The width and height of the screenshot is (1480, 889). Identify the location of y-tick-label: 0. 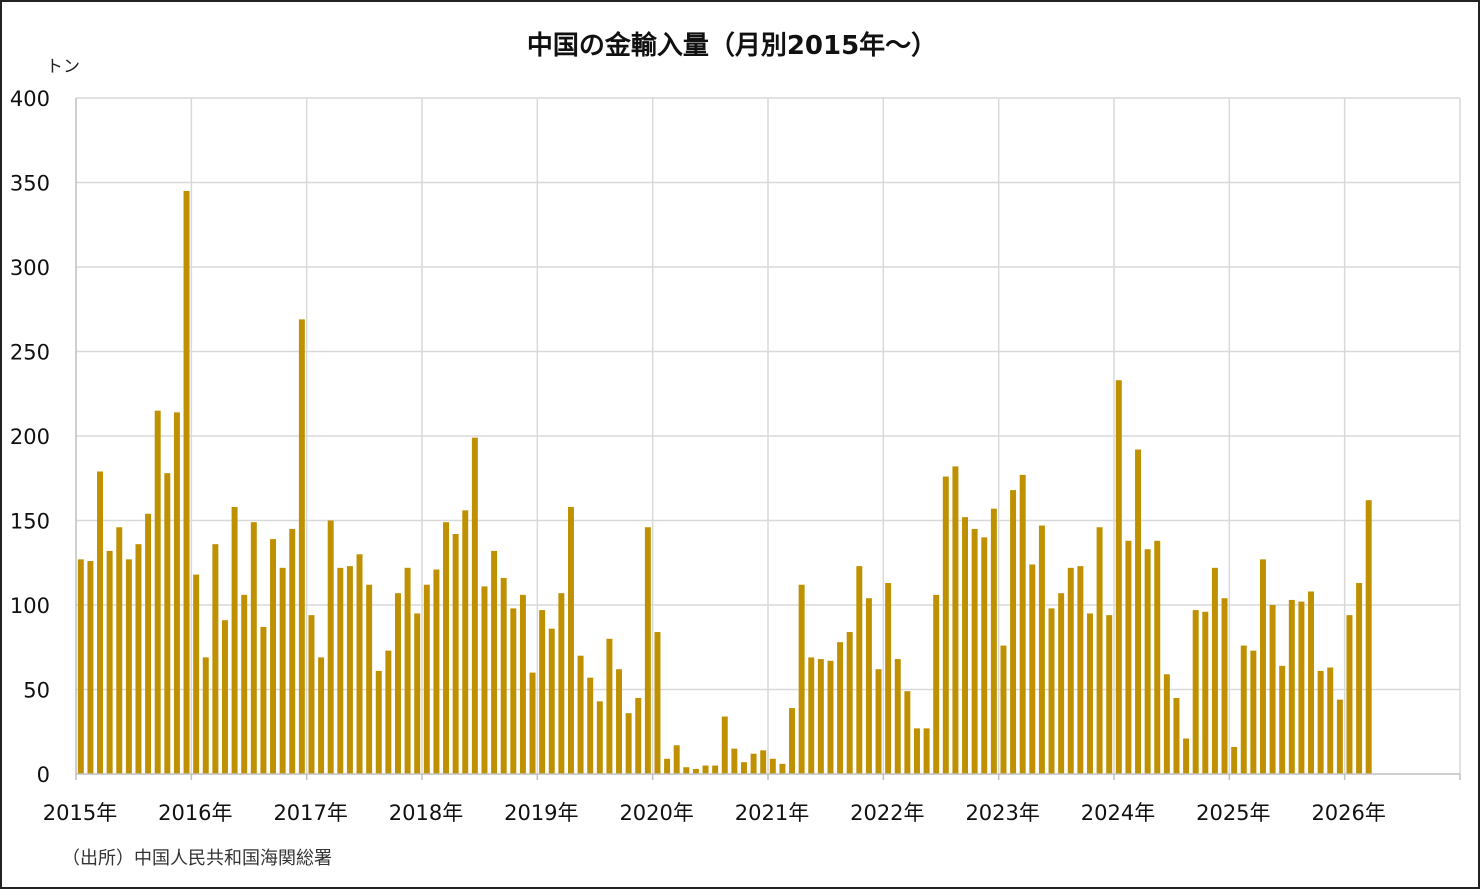
(43, 775).